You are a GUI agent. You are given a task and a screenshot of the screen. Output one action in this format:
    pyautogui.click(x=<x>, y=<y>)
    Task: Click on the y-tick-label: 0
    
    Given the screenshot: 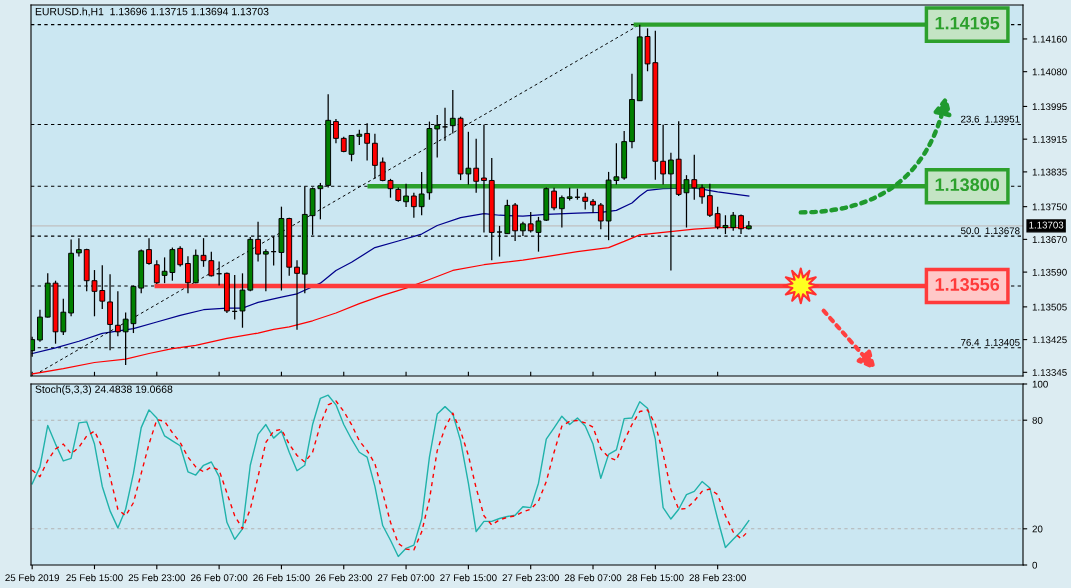 What is the action you would take?
    pyautogui.click(x=1035, y=565)
    